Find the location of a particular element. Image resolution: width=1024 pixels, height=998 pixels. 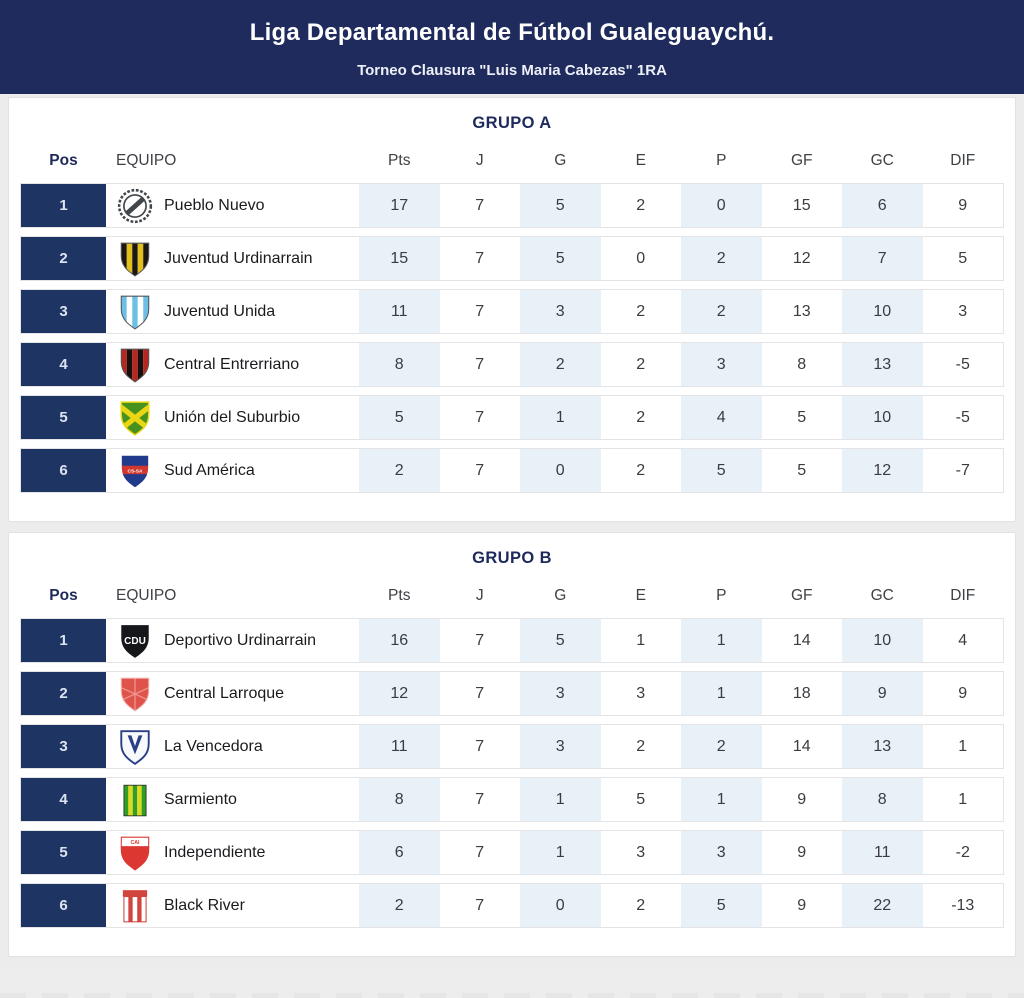

team-stats: 5 7 1 2 4 5 10 -5 is located at coordinates (681, 417).